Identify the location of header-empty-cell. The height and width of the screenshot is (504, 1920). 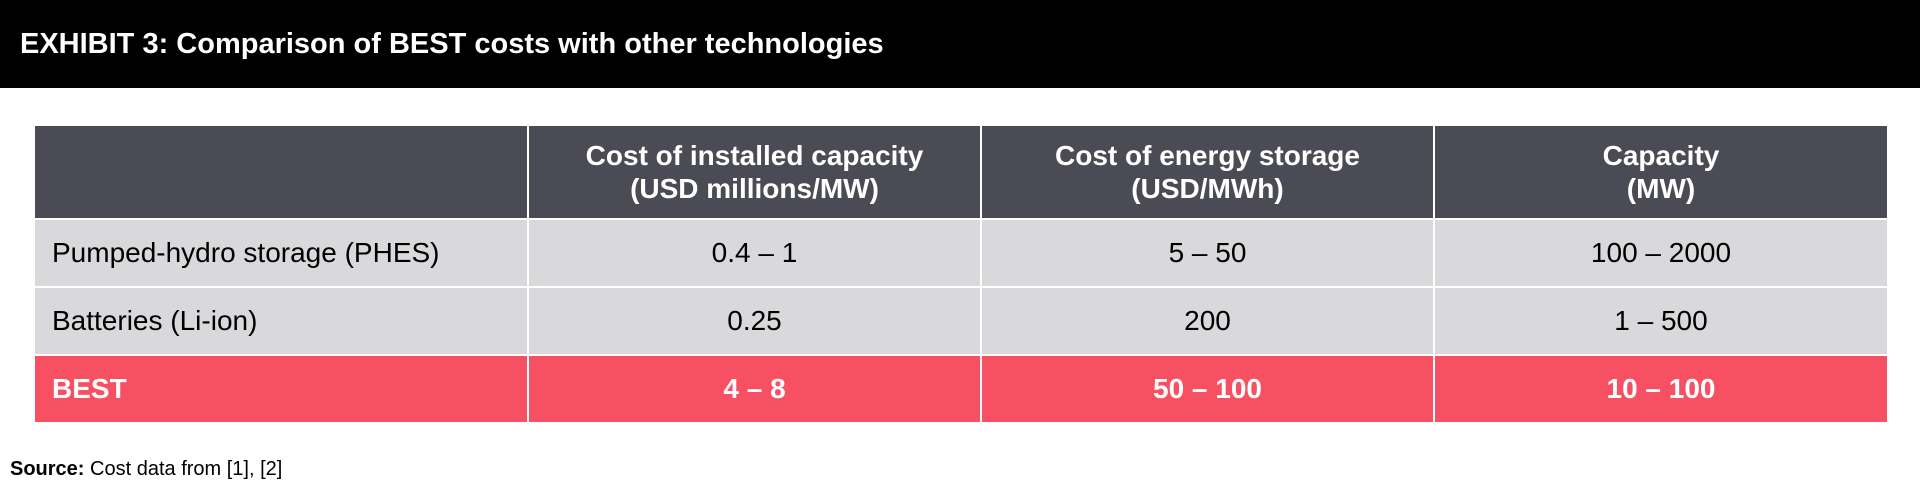
(281, 172).